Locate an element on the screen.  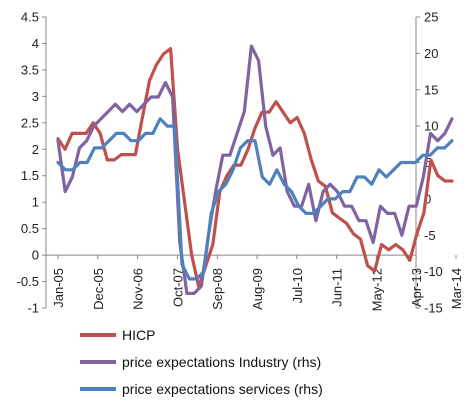
x-tick-label: May-12 is located at coordinates (376, 289).